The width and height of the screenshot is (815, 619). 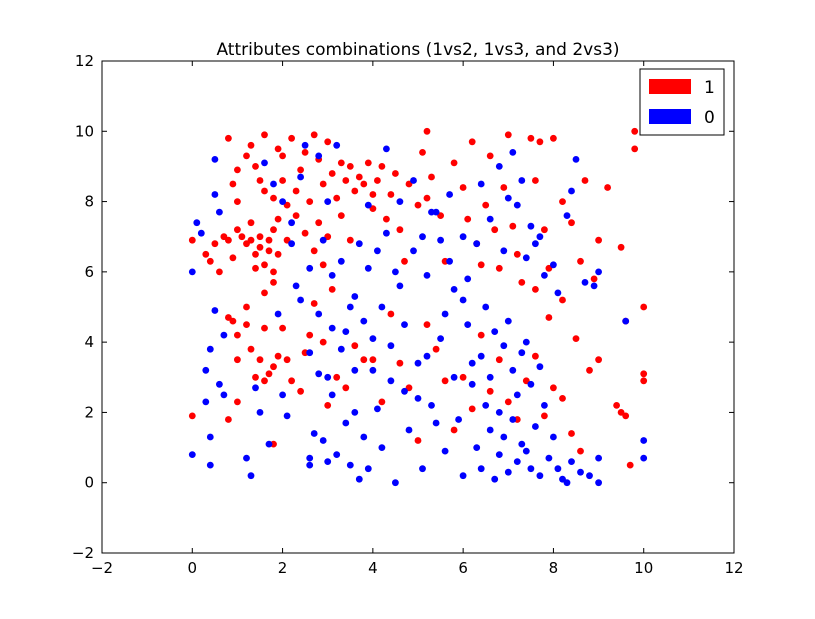 What do you see at coordinates (84, 61) in the screenshot?
I see `y-tick-label: 12` at bounding box center [84, 61].